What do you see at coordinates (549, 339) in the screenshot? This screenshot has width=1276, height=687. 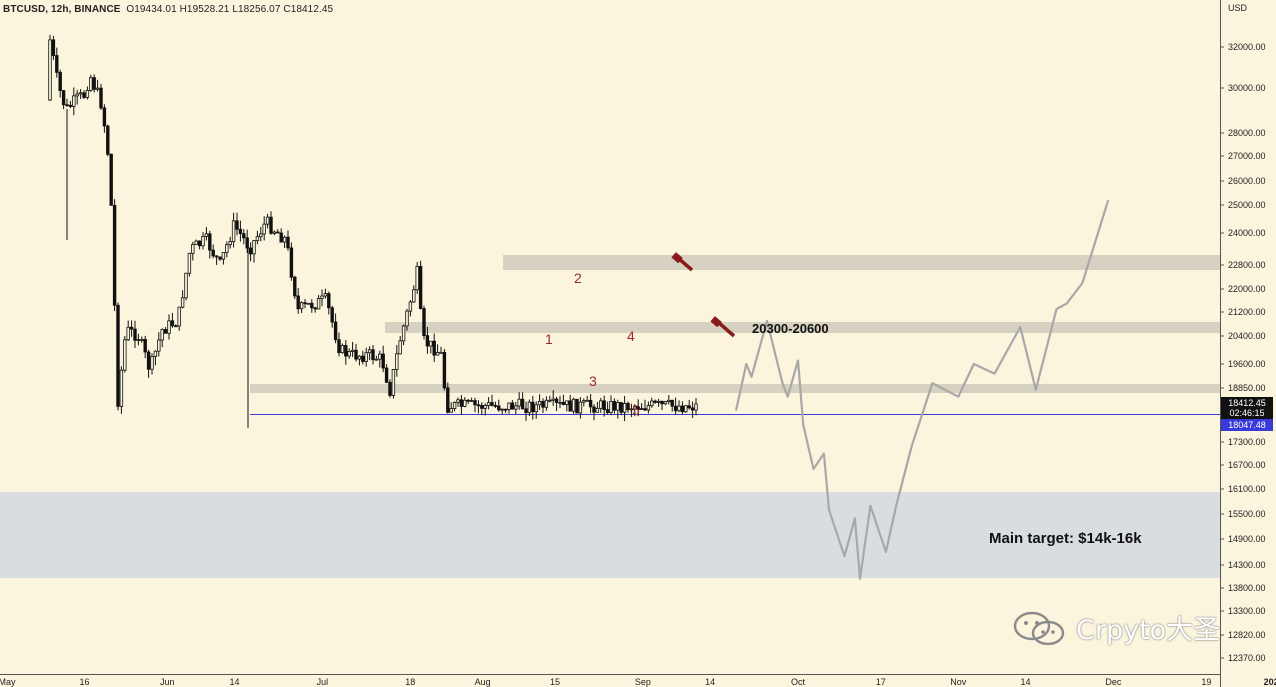 I see `wave-label-1: 1` at bounding box center [549, 339].